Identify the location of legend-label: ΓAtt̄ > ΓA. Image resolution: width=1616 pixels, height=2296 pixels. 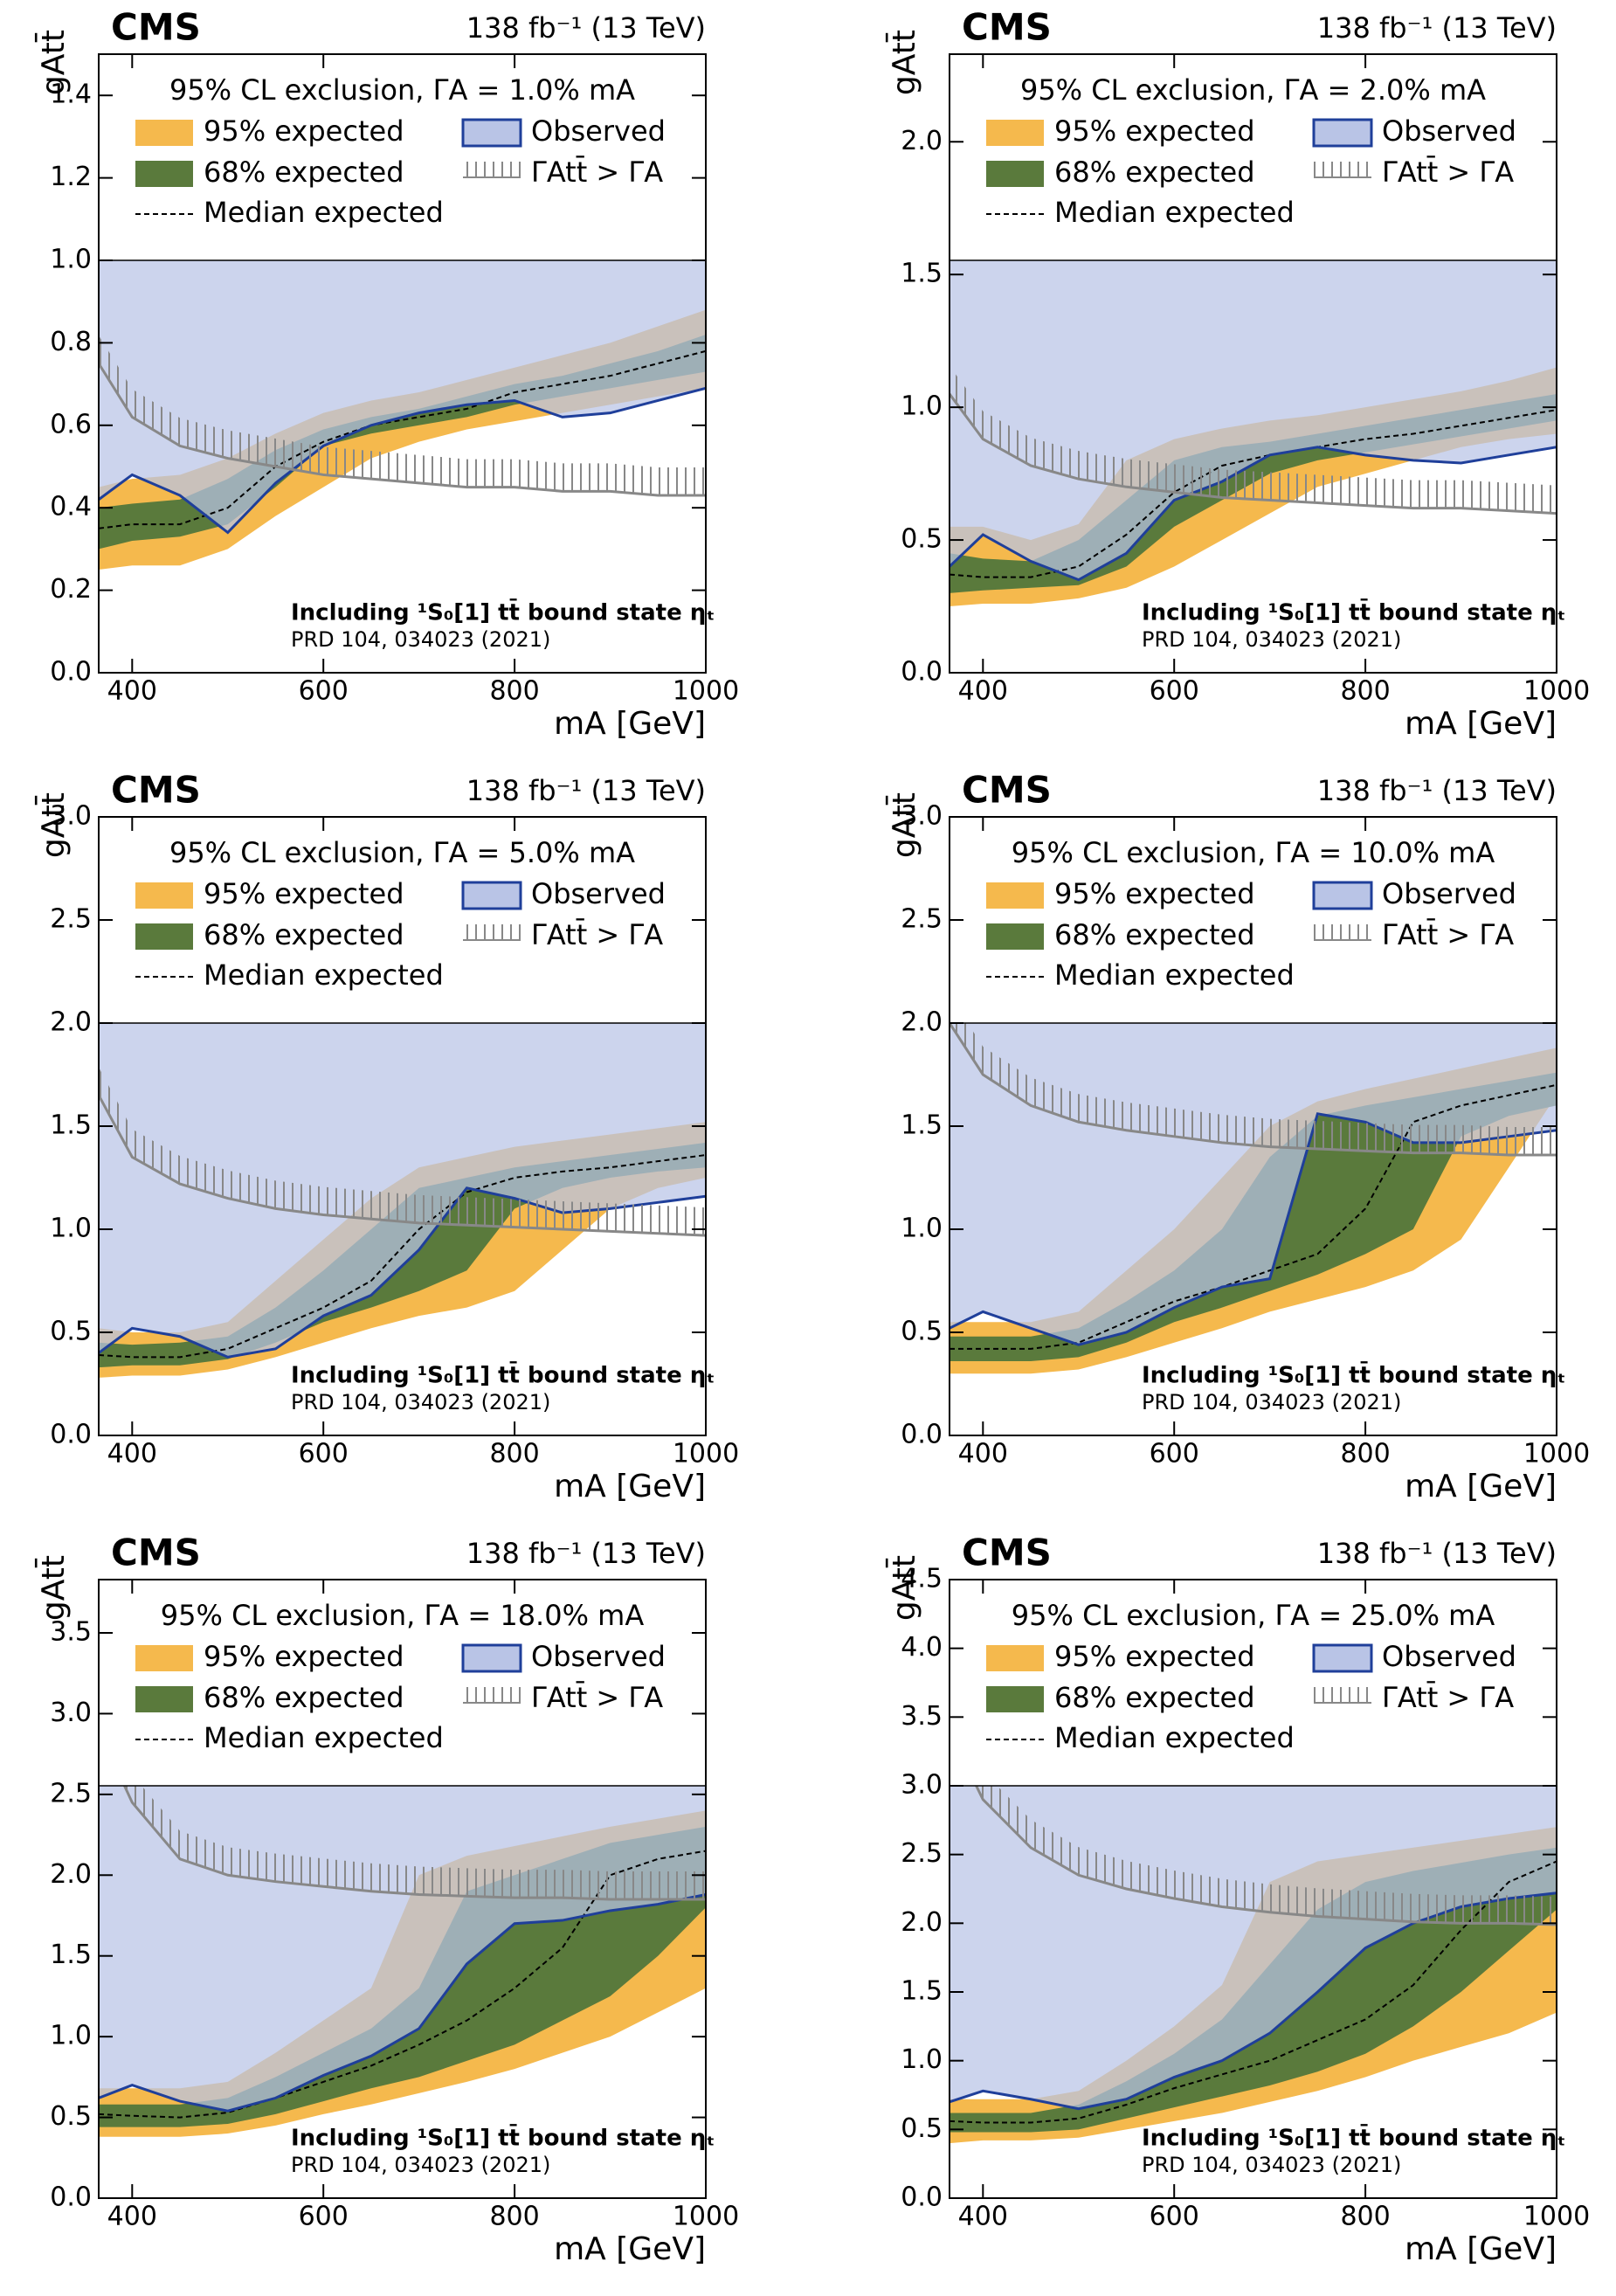
(1448, 1697).